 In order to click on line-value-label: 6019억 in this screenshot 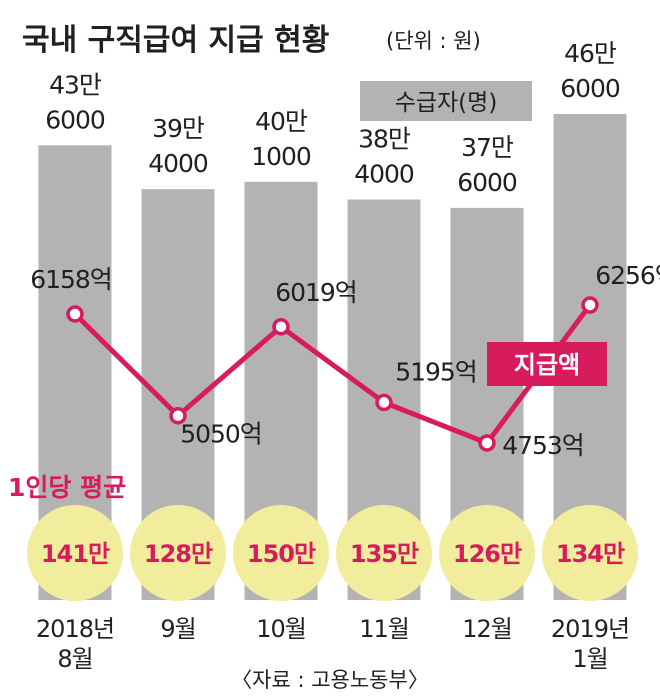, I will do `click(316, 292)`.